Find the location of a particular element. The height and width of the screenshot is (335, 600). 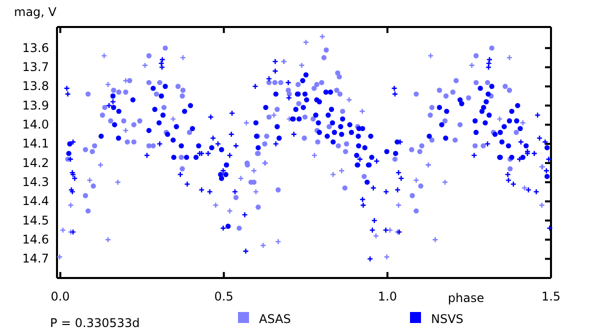

y-tick-label: 14.6 is located at coordinates (35, 239).